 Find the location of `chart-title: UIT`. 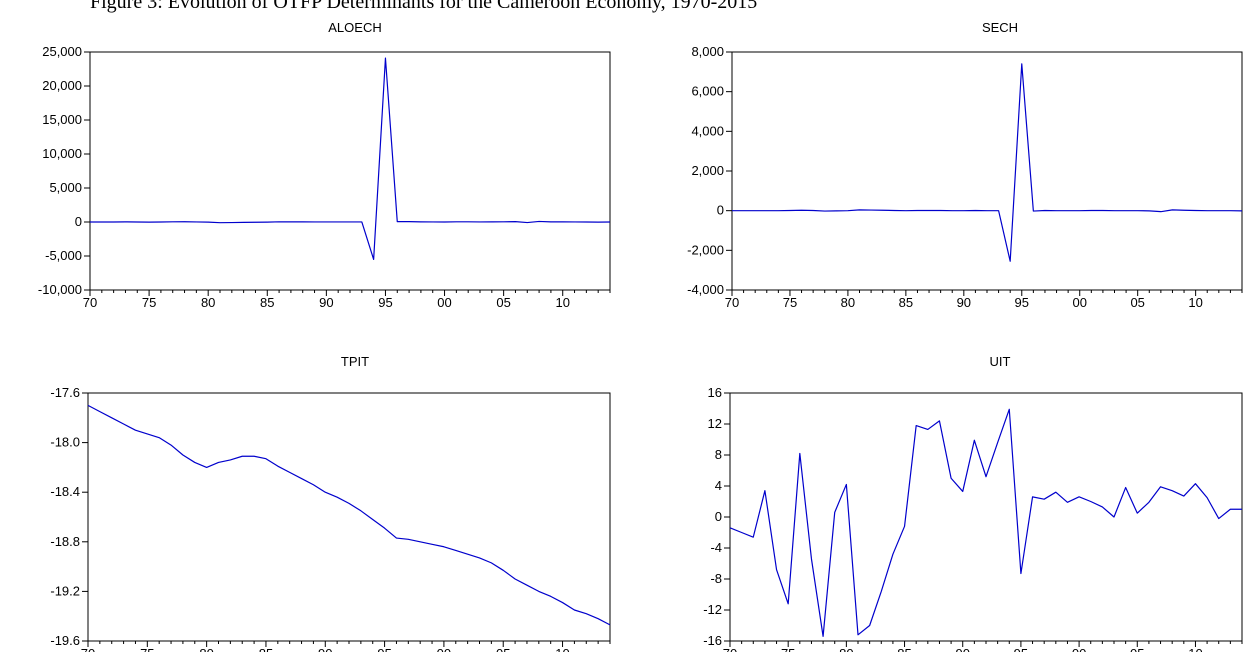

chart-title: UIT is located at coordinates (1000, 361).